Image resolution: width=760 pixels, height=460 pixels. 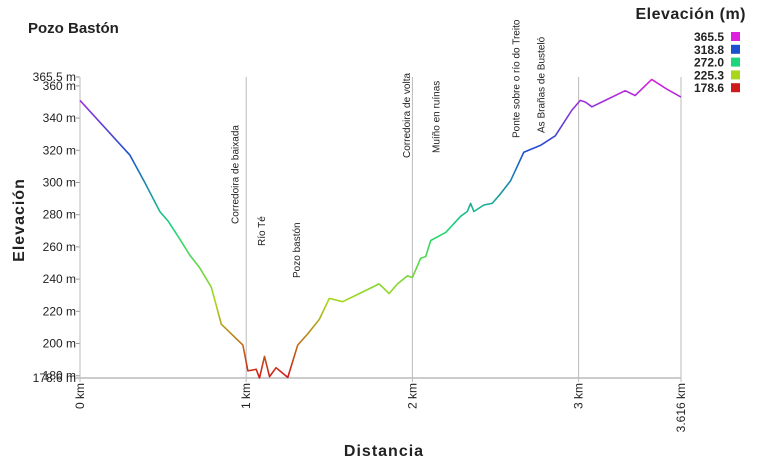 I want to click on annotation: Ponte sobre o río do Treito, so click(x=516, y=78).